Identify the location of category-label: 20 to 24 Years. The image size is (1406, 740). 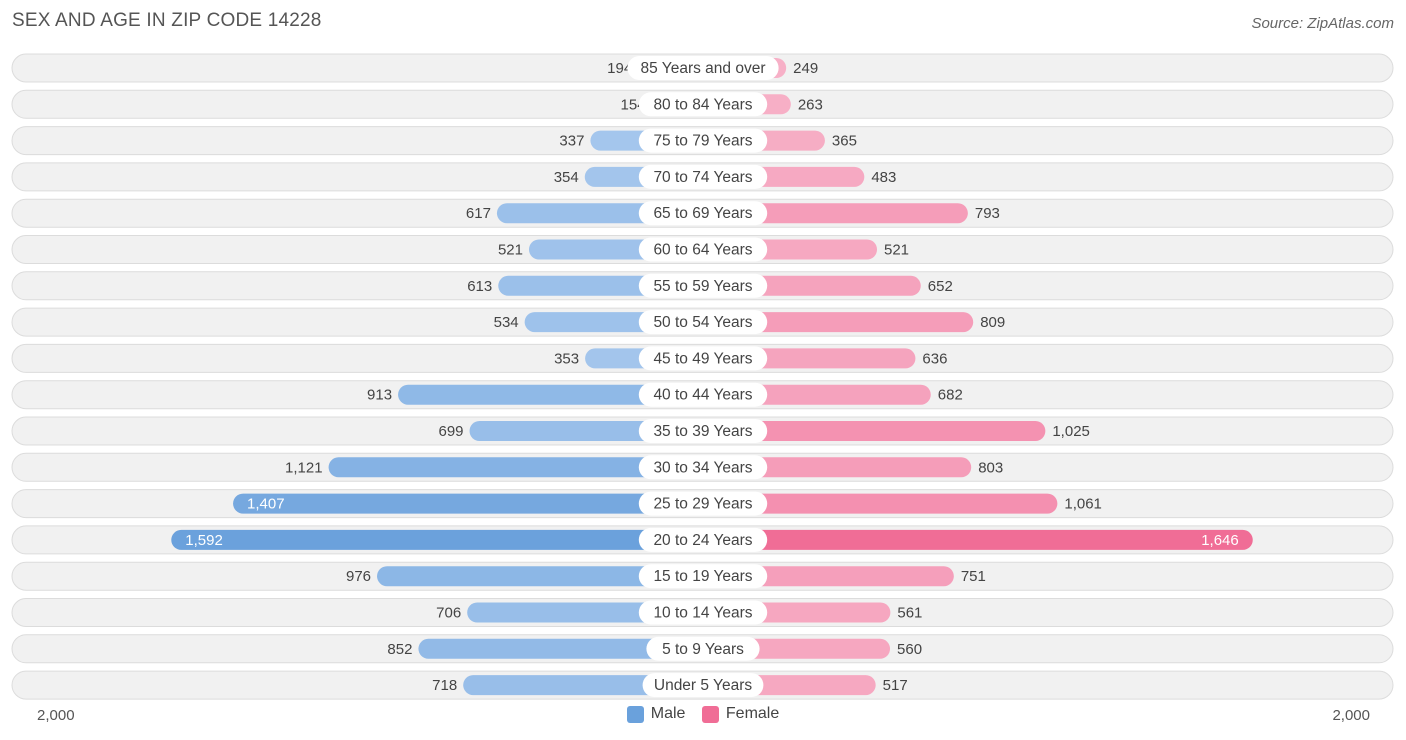
(702, 540).